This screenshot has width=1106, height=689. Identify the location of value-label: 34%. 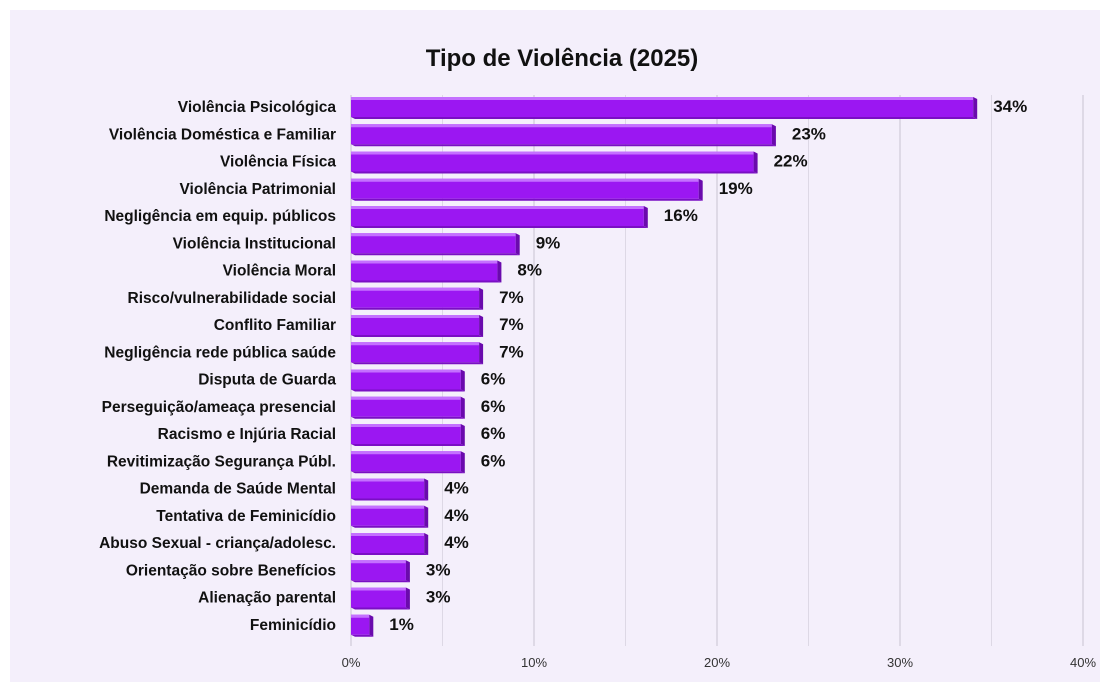
(1010, 106).